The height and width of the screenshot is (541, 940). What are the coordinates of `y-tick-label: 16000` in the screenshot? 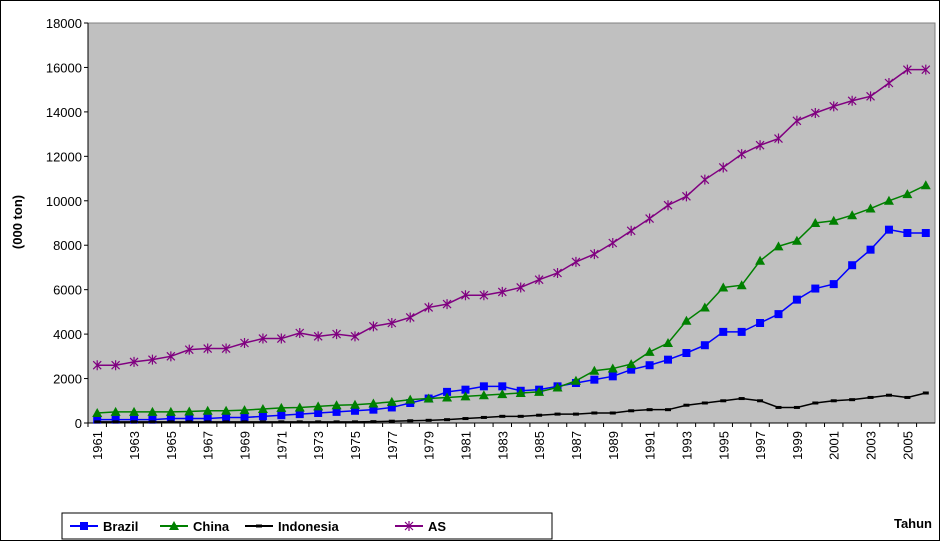 It's located at (64, 67).